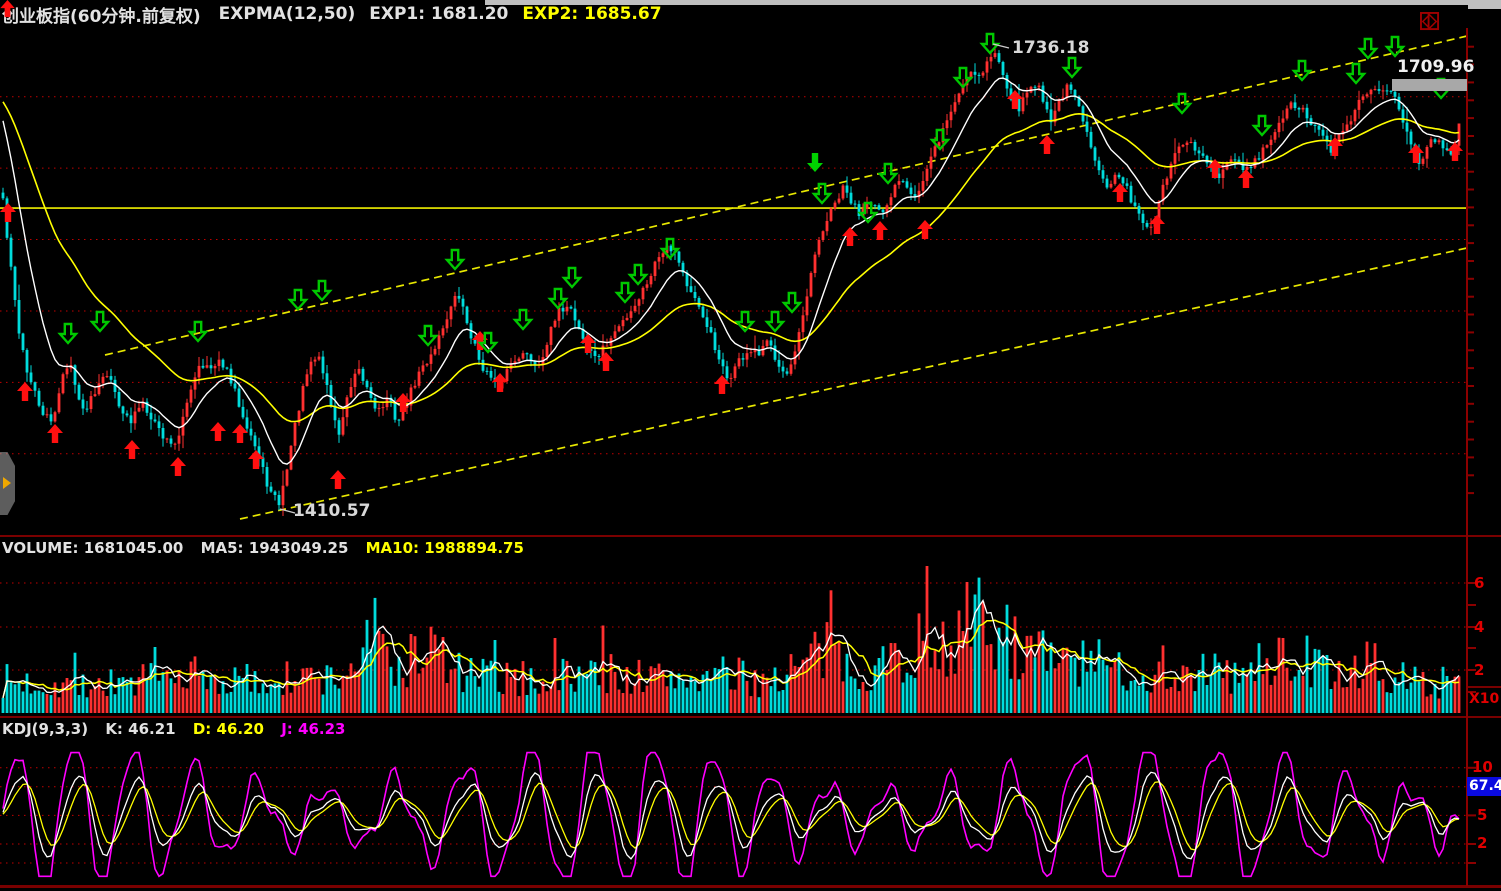 Image resolution: width=1501 pixels, height=891 pixels. What do you see at coordinates (228, 729) in the screenshot?
I see `kdj-d-value: D: 46.20` at bounding box center [228, 729].